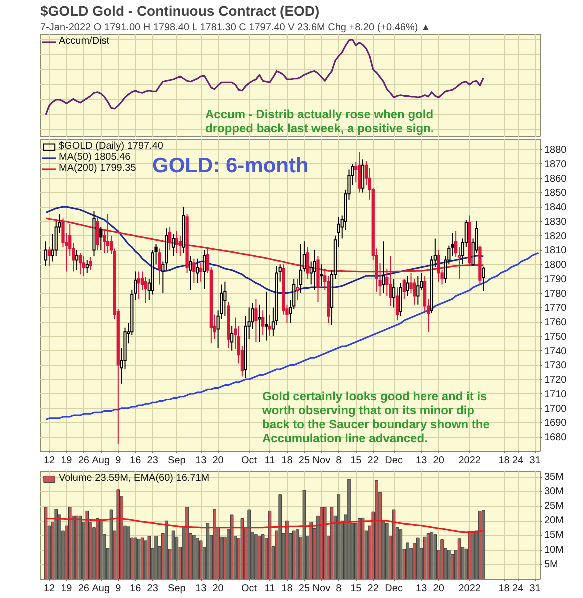  Describe the element at coordinates (230, 166) in the screenshot. I see `text: GOLD: 6-month` at that location.